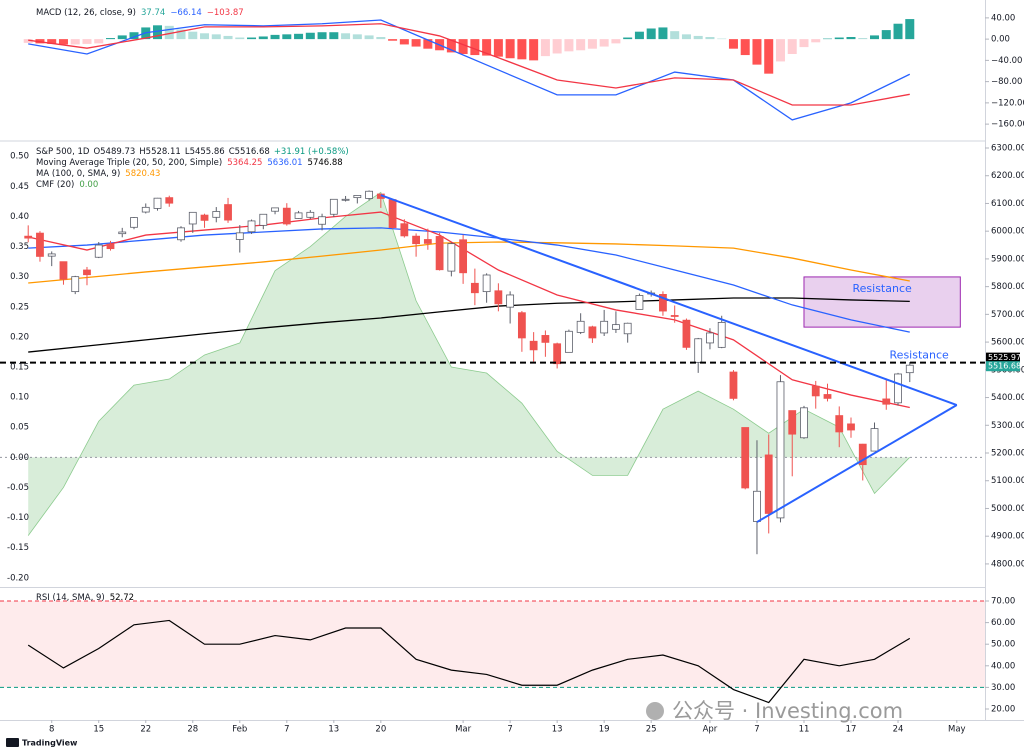  What do you see at coordinates (98, 730) in the screenshot?
I see `x-tick-label: 15` at bounding box center [98, 730].